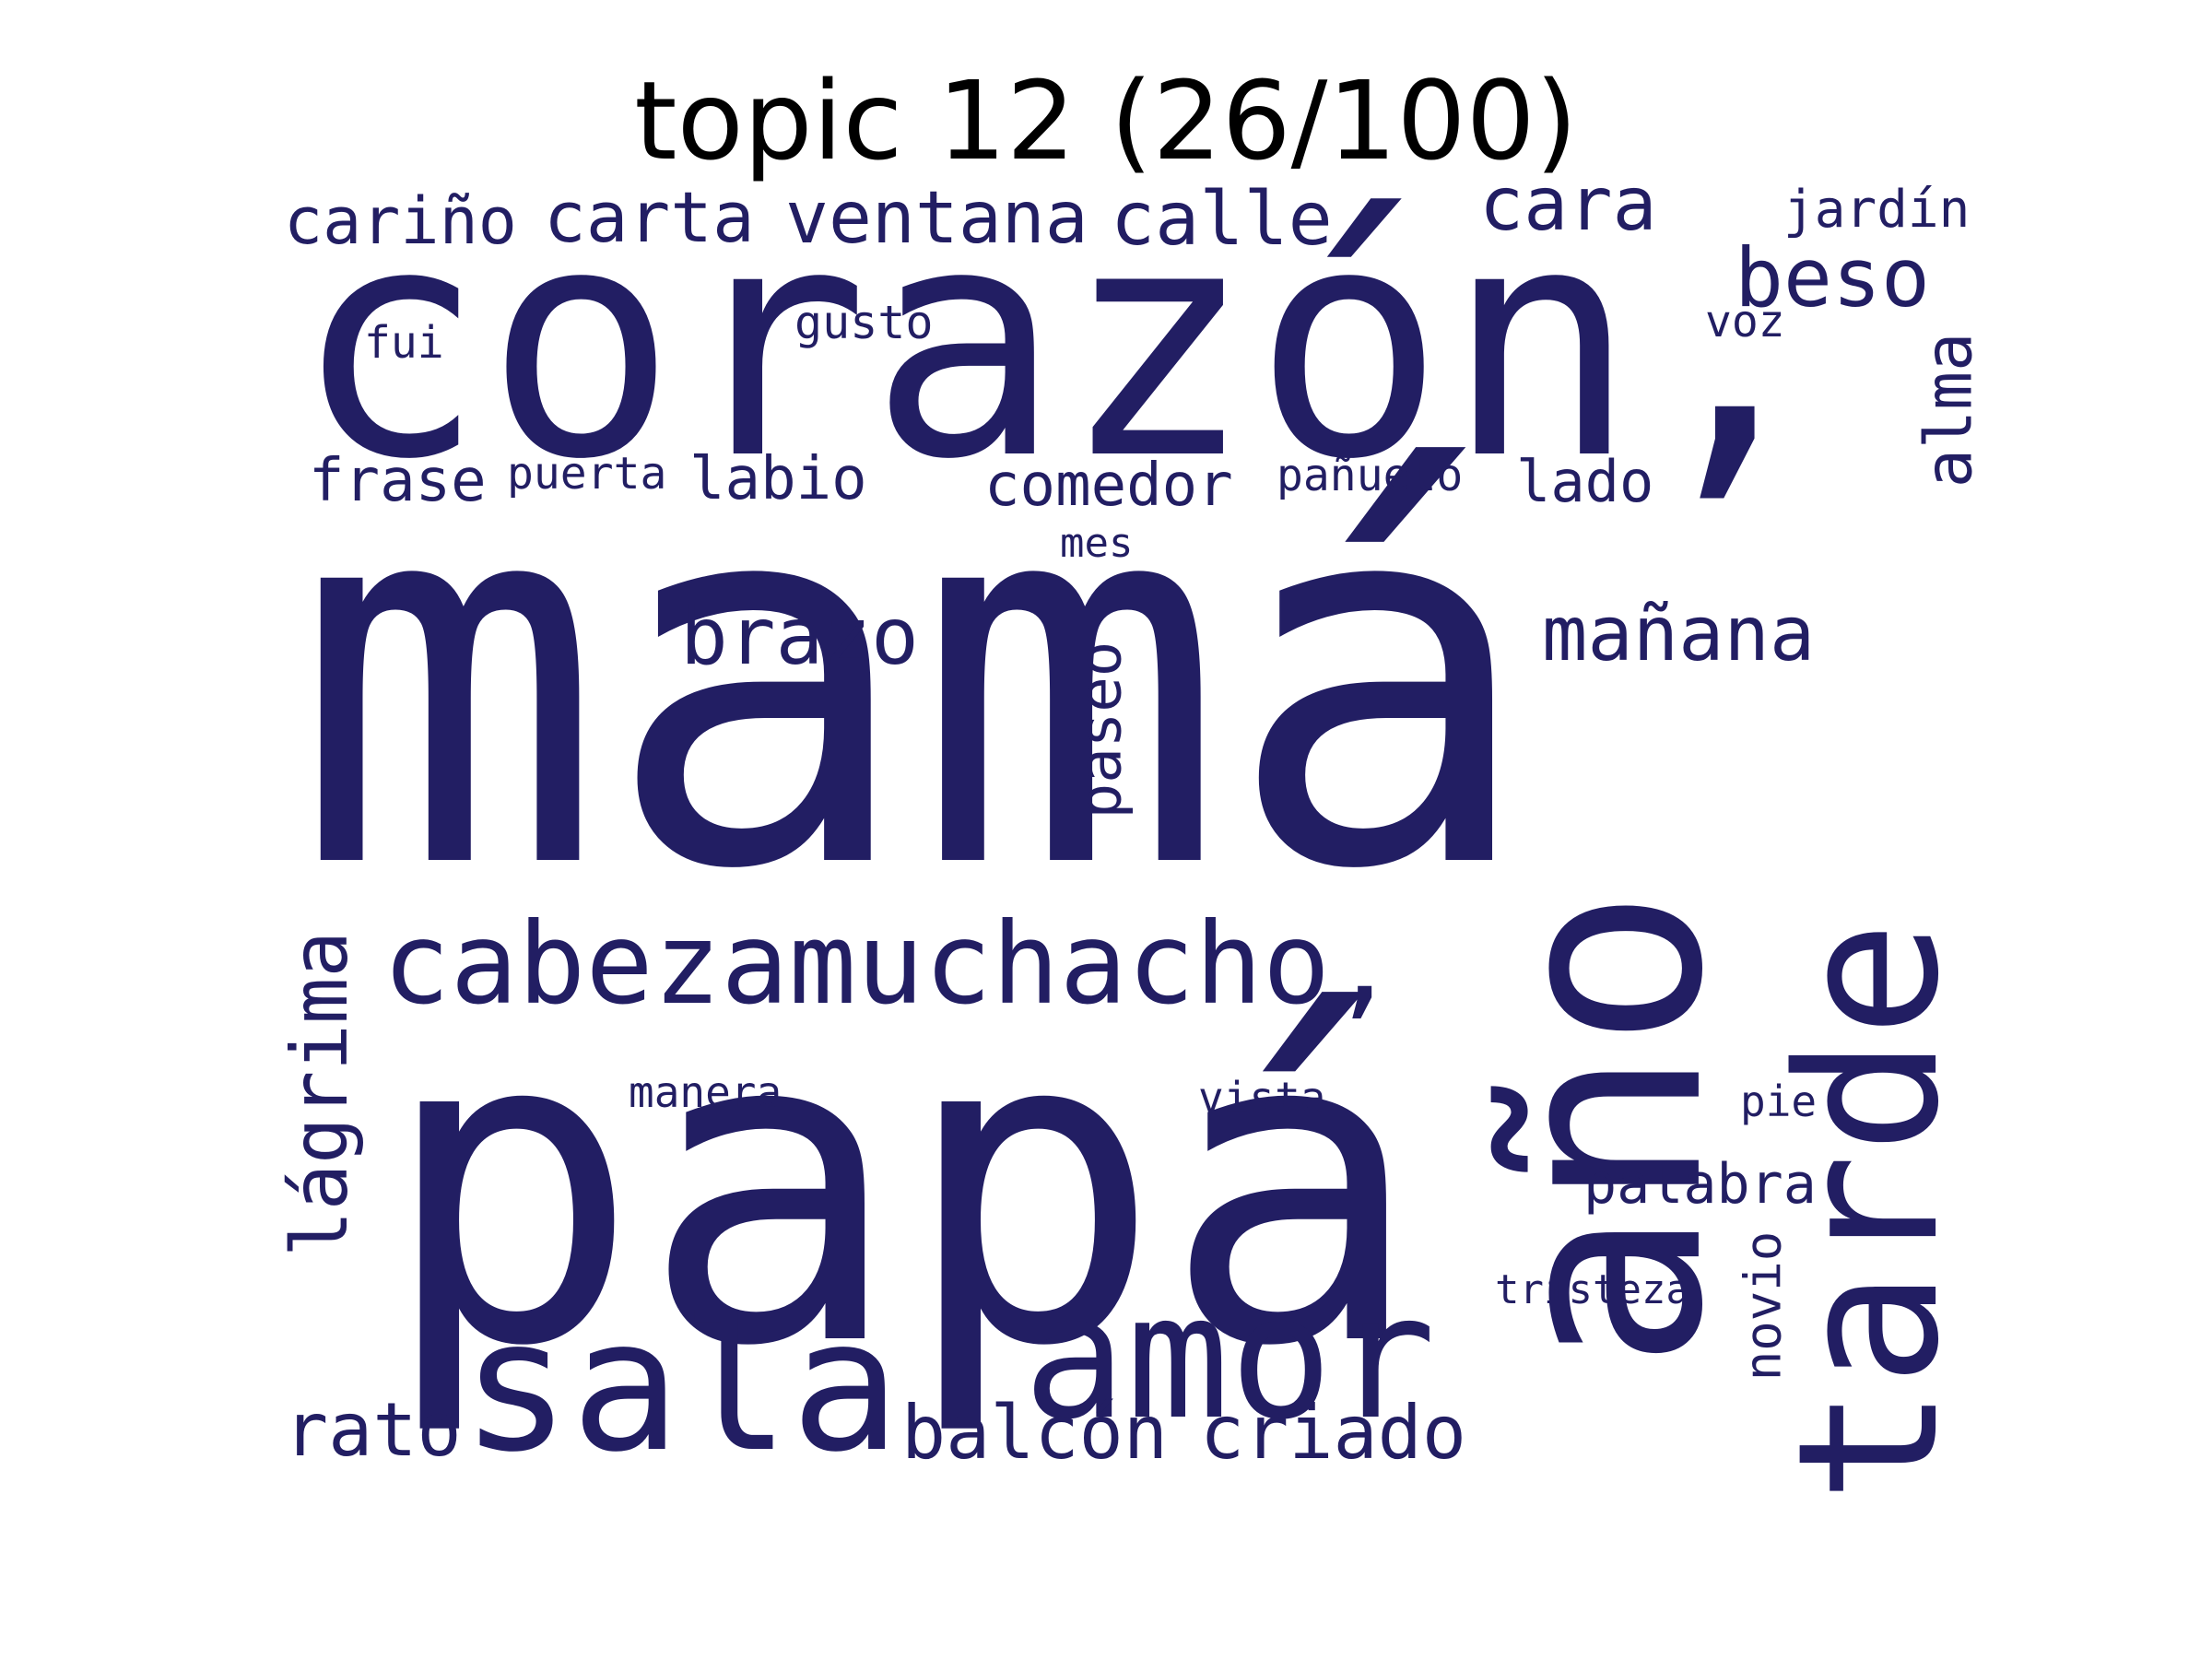  I want to click on word-ventana: ventana, so click(936, 218).